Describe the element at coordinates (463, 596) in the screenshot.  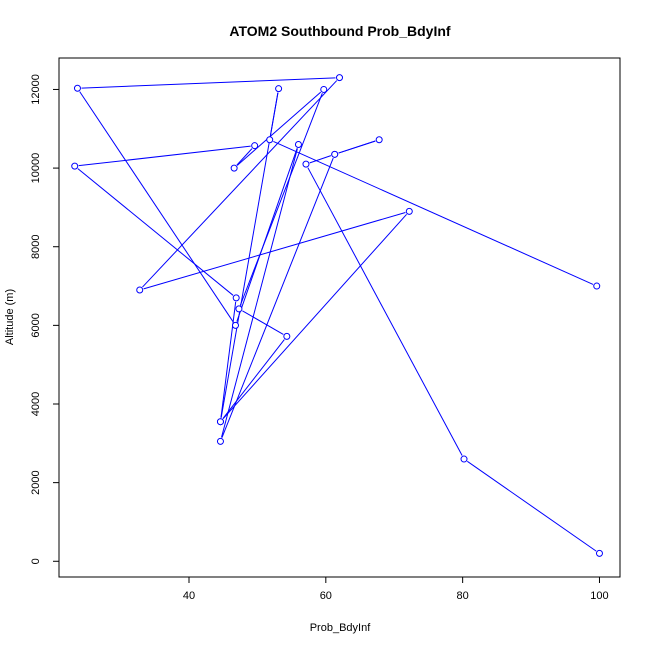
I see `x-tick-label: 80` at that location.